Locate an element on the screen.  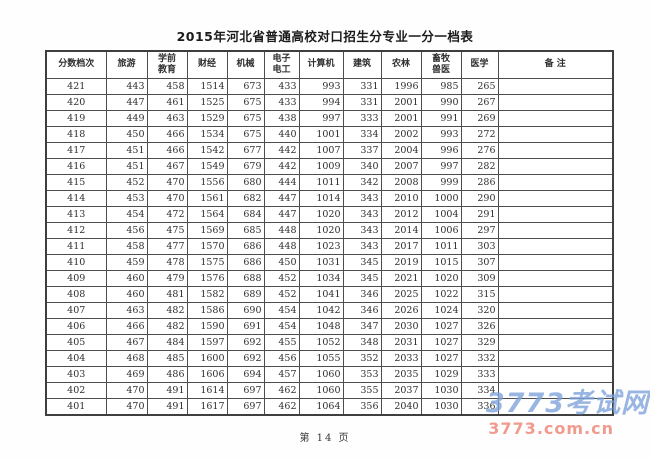
score-count-cell: 673 is located at coordinates (245, 86).